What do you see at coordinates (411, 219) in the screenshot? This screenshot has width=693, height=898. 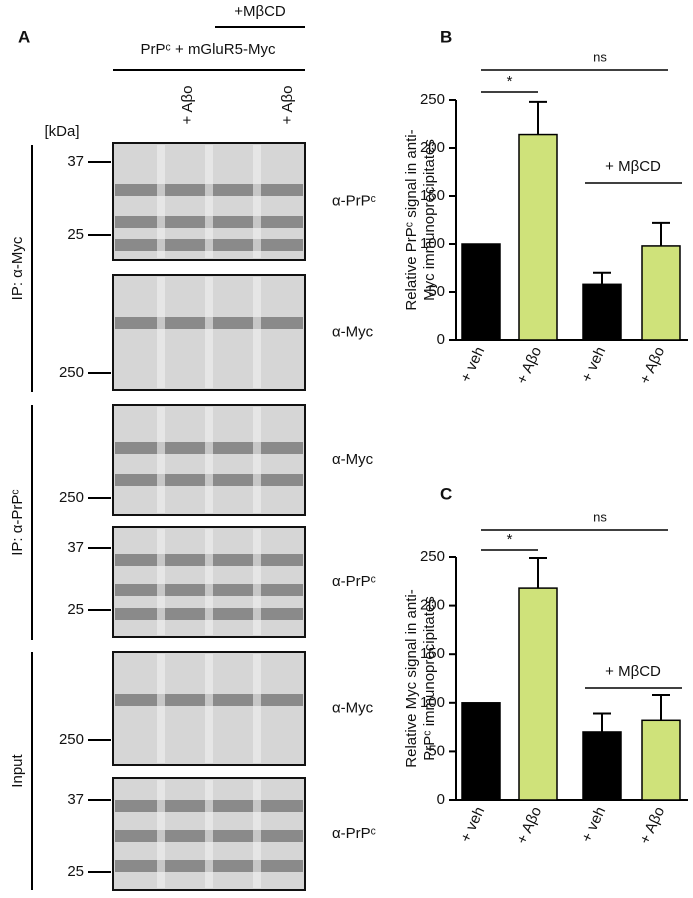 I see `y-axis-label: Relative PrPᶜ signal in anti-` at bounding box center [411, 219].